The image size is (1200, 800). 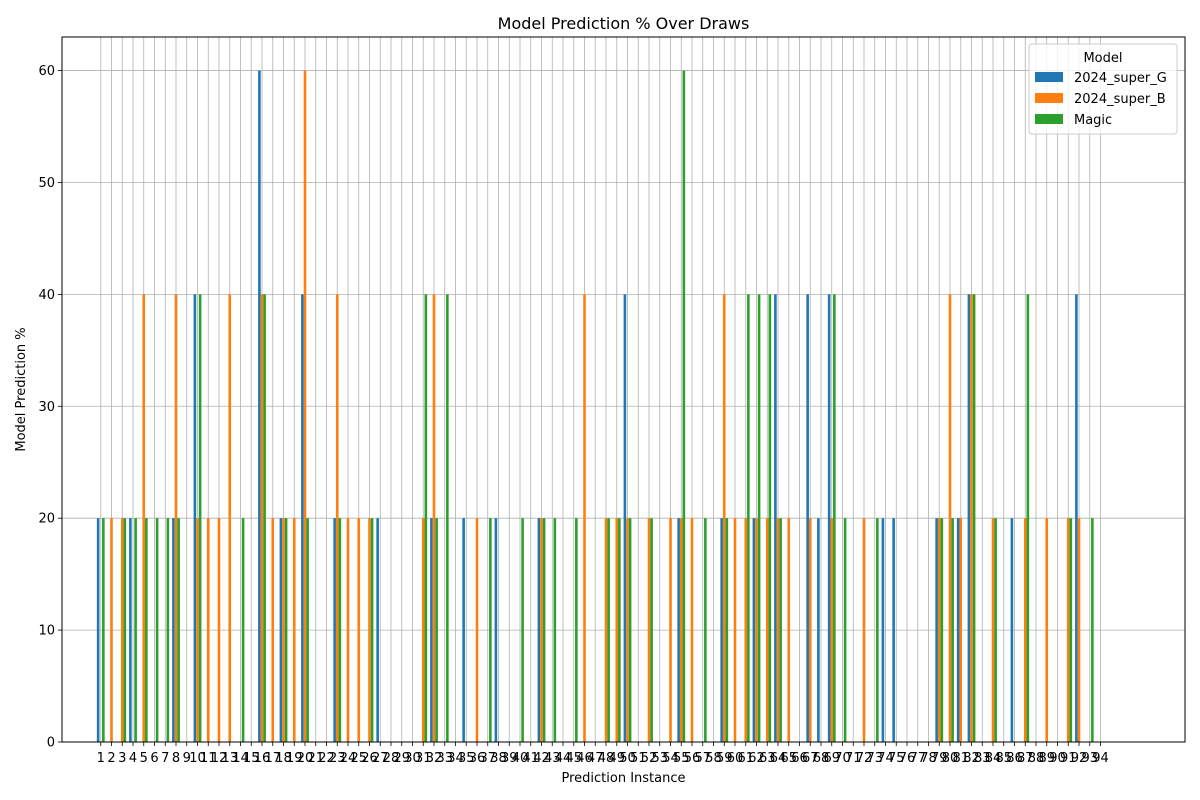 What do you see at coordinates (584, 758) in the screenshot?
I see `x-tick-label: 46` at bounding box center [584, 758].